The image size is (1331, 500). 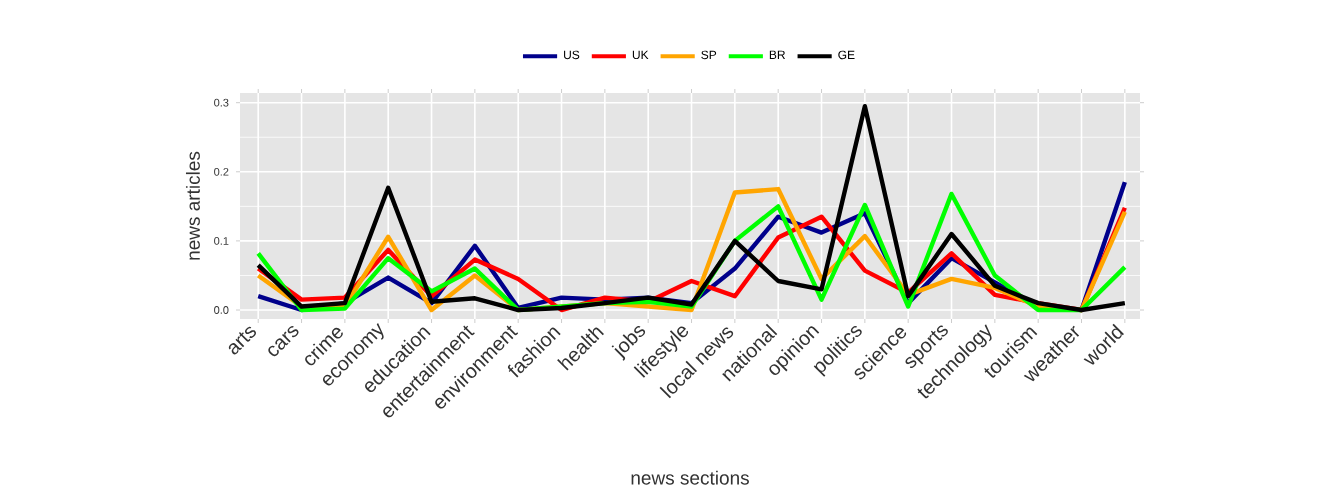 I want to click on x-tick-label: arts, so click(x=242, y=340).